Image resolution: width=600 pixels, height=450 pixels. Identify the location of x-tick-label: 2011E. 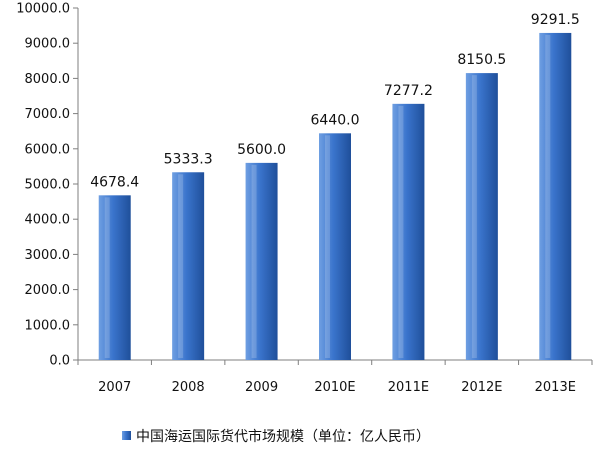
(408, 387).